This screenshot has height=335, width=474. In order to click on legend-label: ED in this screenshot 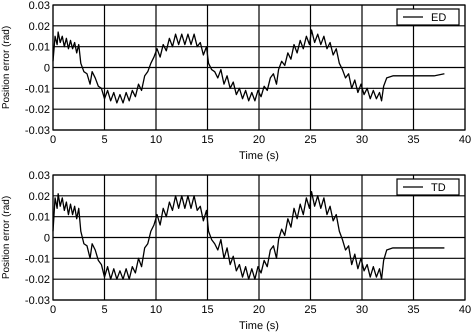, I will do `click(438, 18)`.